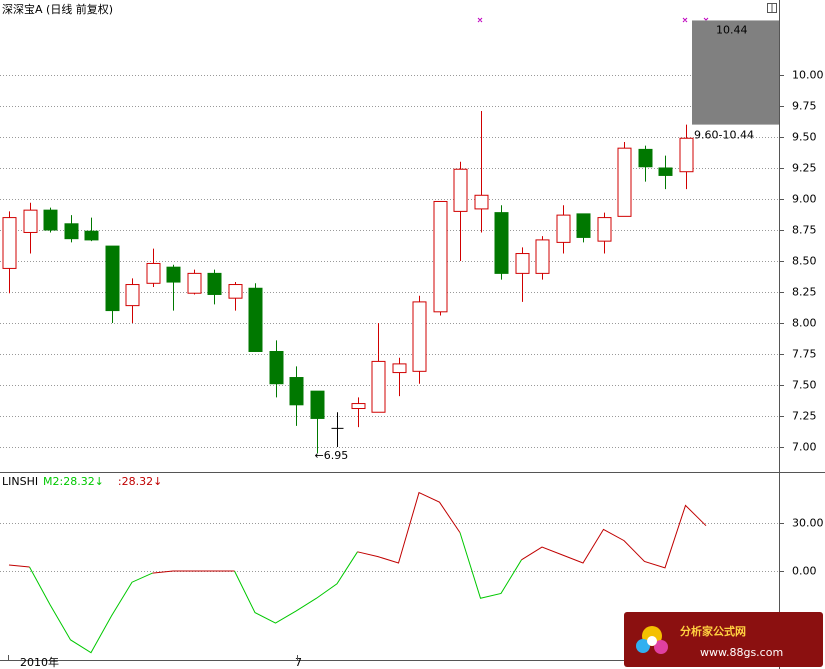  I want to click on y-tick-label: 30.00, so click(808, 523).